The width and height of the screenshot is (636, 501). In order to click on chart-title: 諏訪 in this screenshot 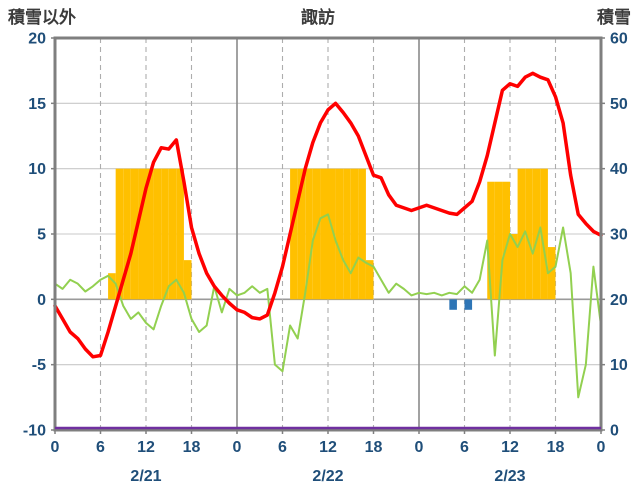, I will do `click(318, 17)`.